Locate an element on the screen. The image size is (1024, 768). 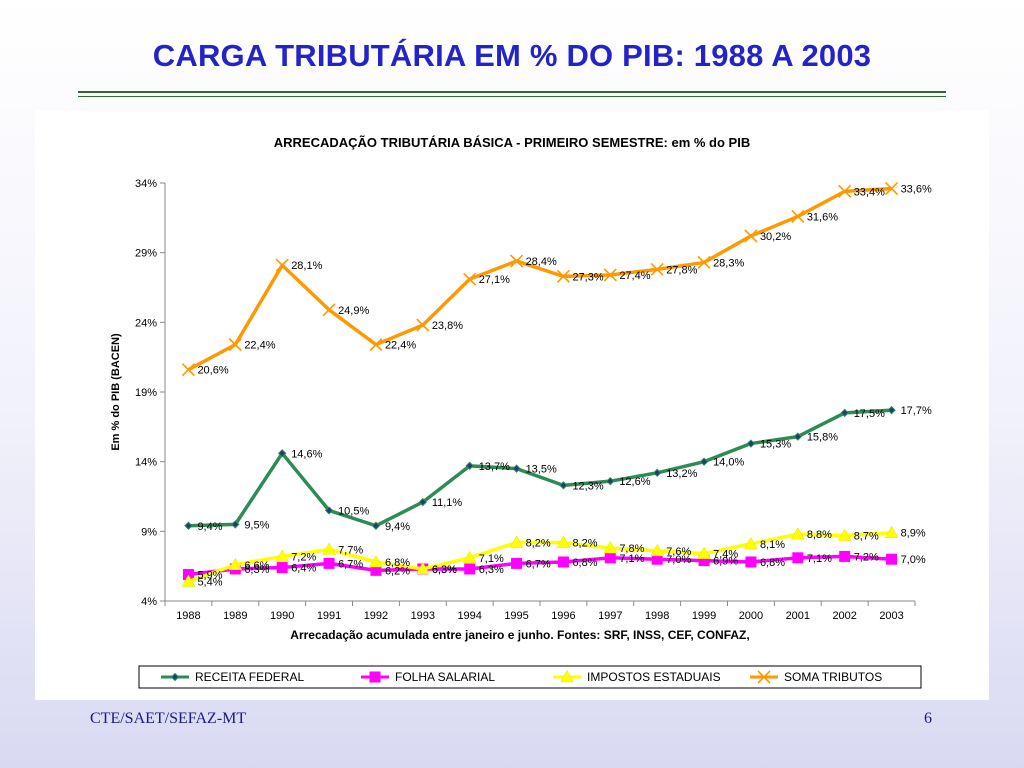
legend-label-folha-salarial: FOLHA SALARIAL is located at coordinates (445, 677).